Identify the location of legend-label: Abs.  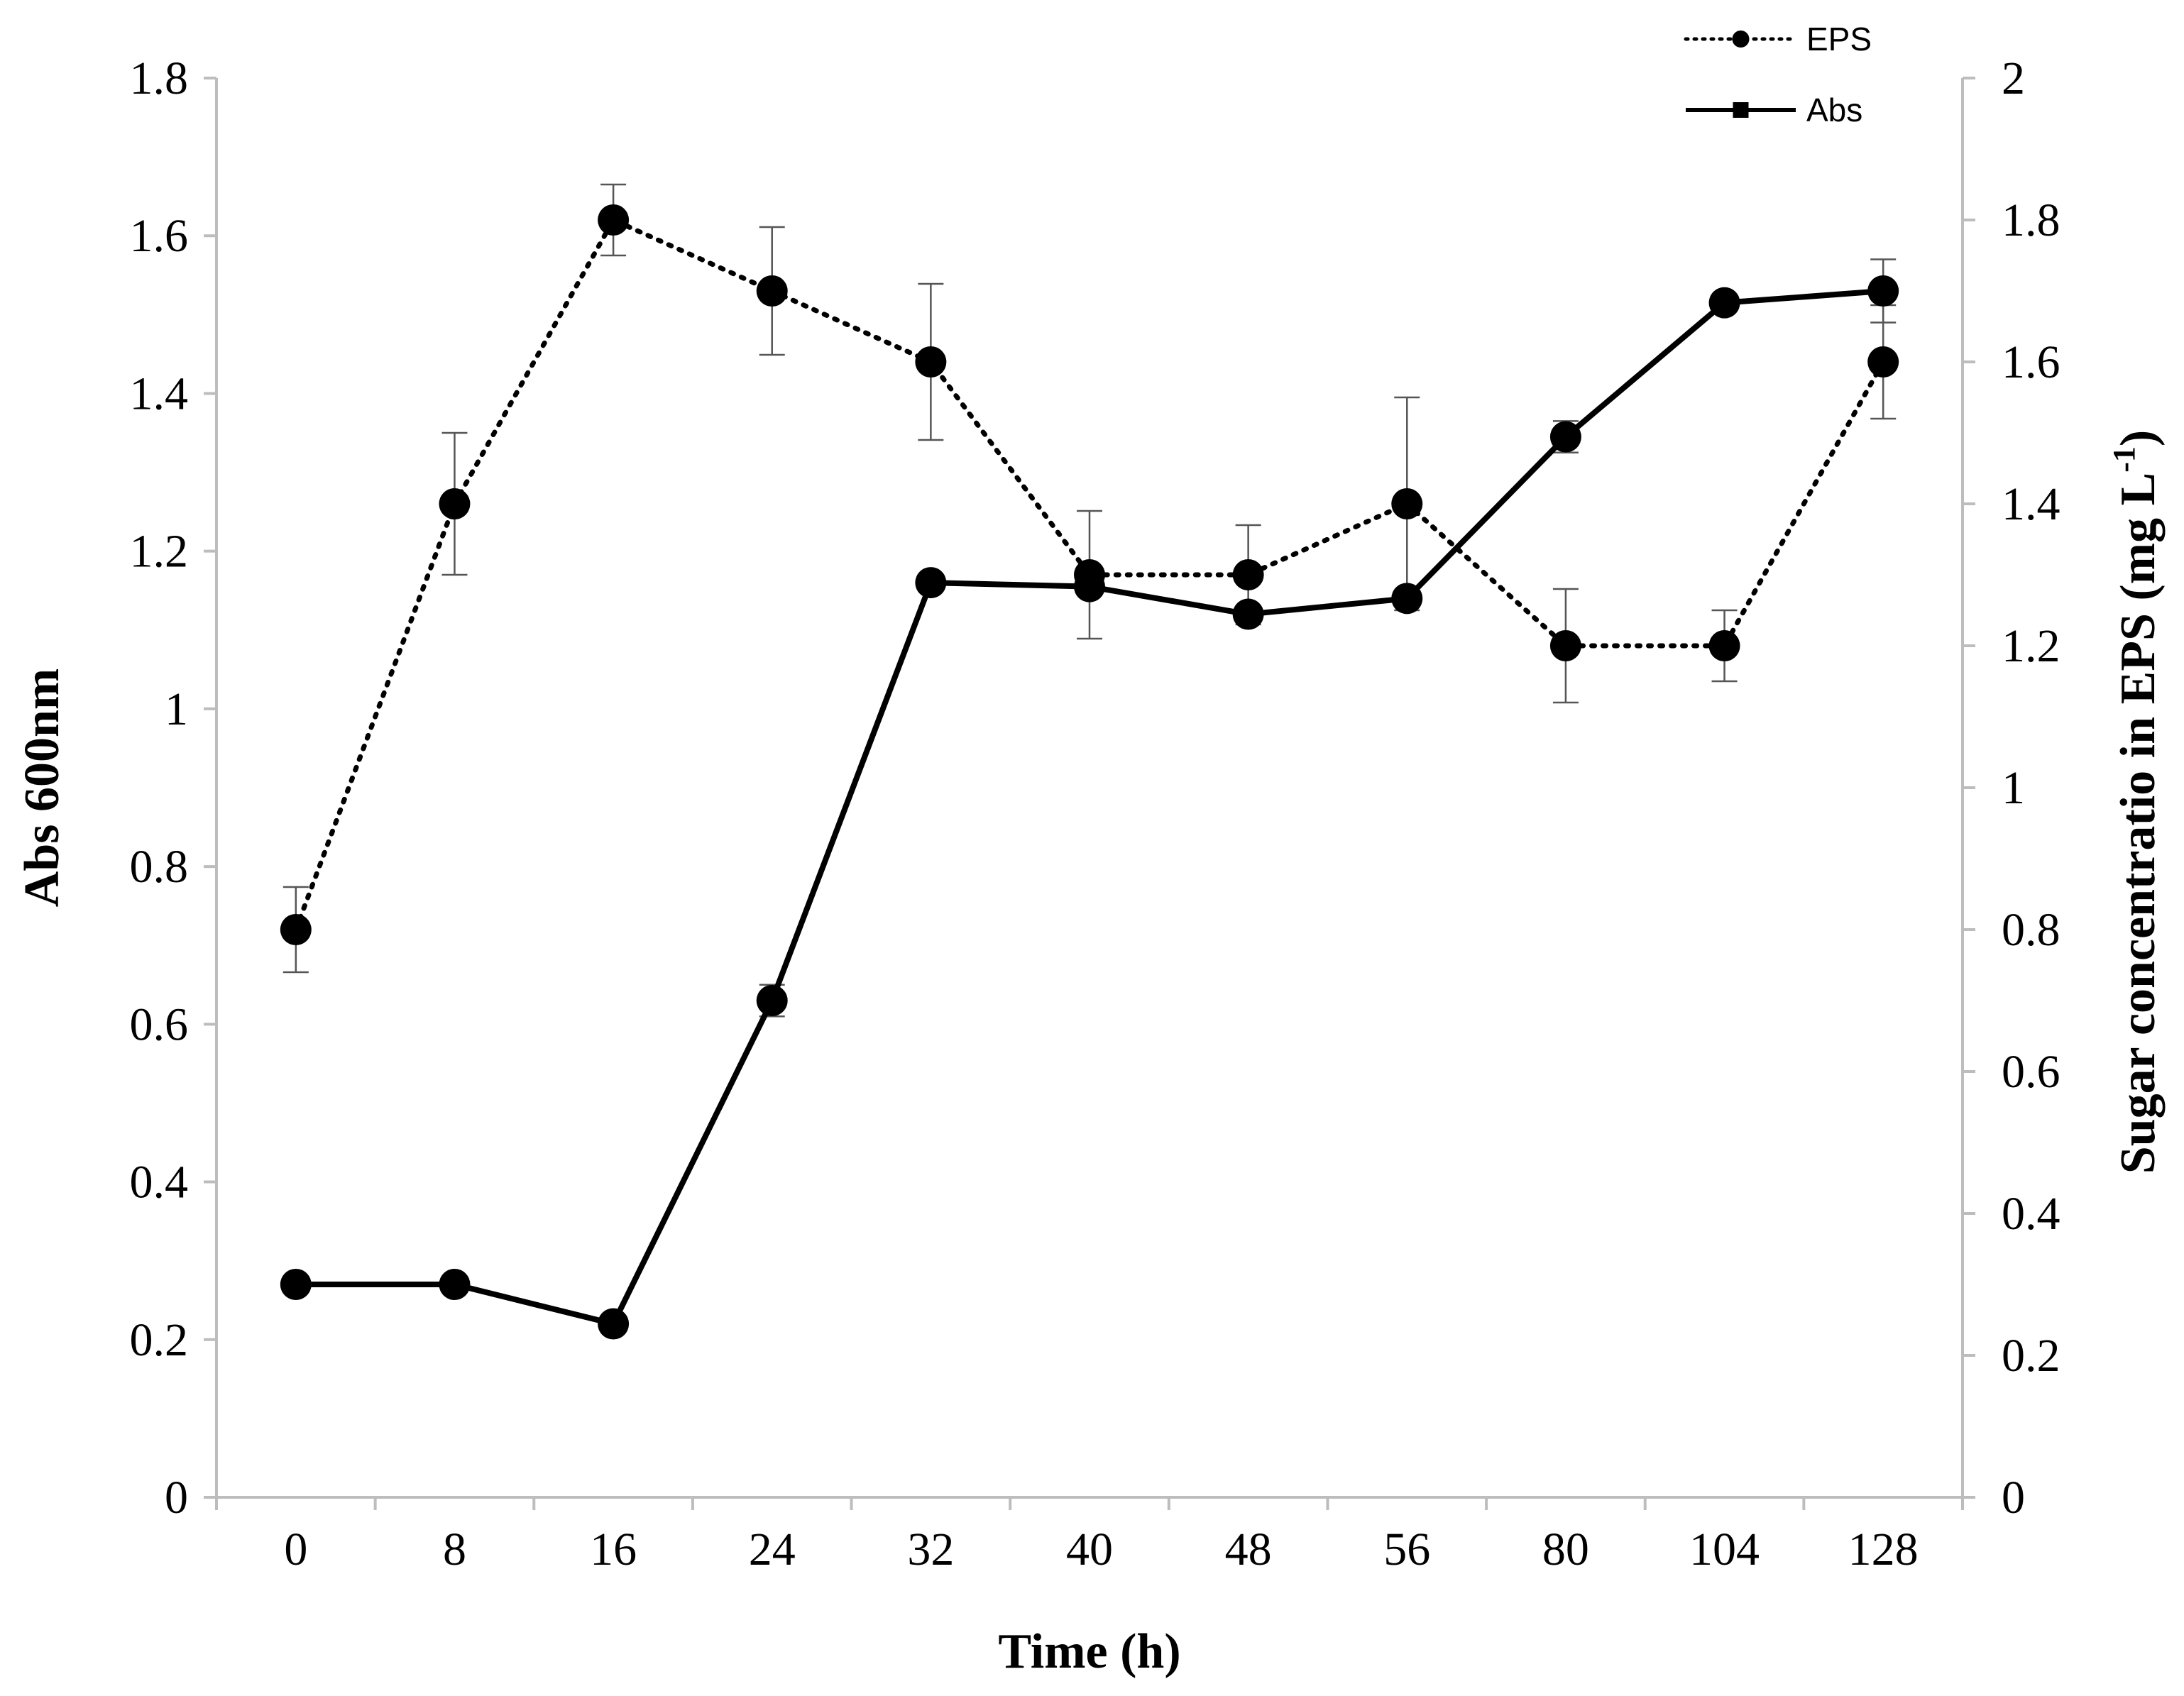
(1834, 110).